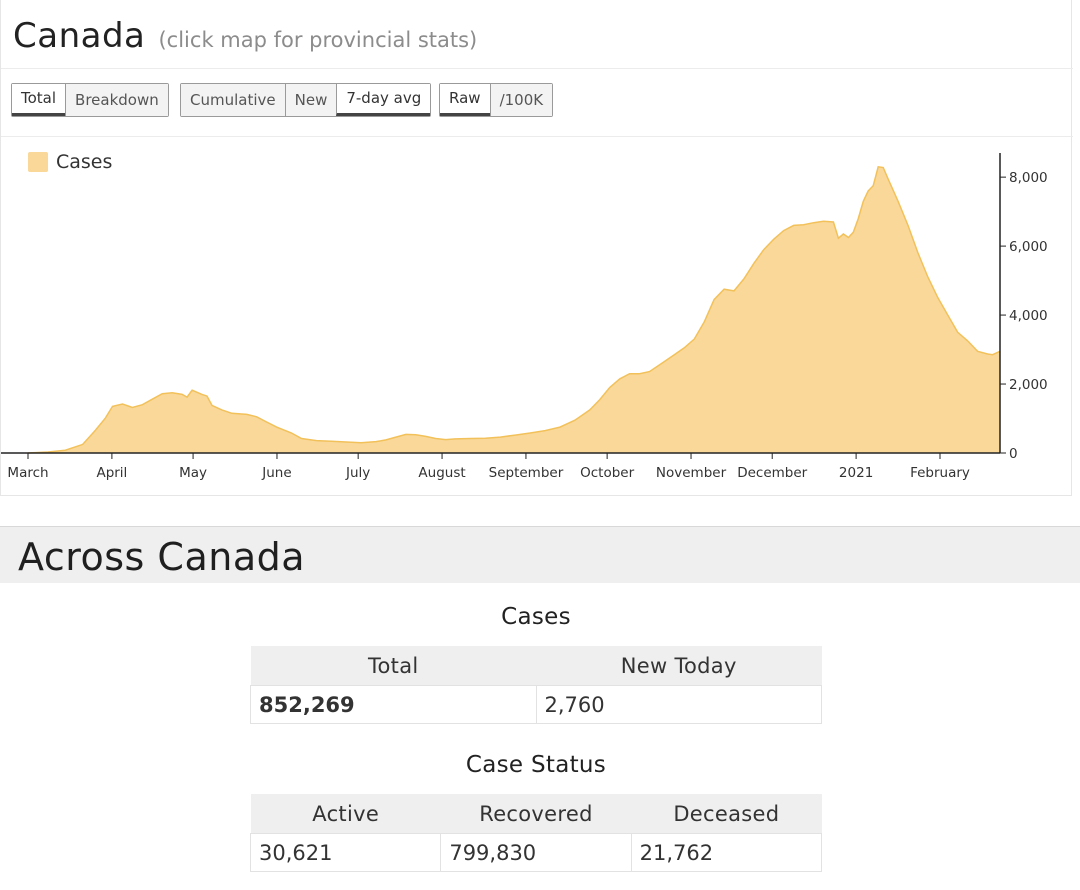 The width and height of the screenshot is (1080, 890). I want to click on x-tick-label: September, so click(526, 473).